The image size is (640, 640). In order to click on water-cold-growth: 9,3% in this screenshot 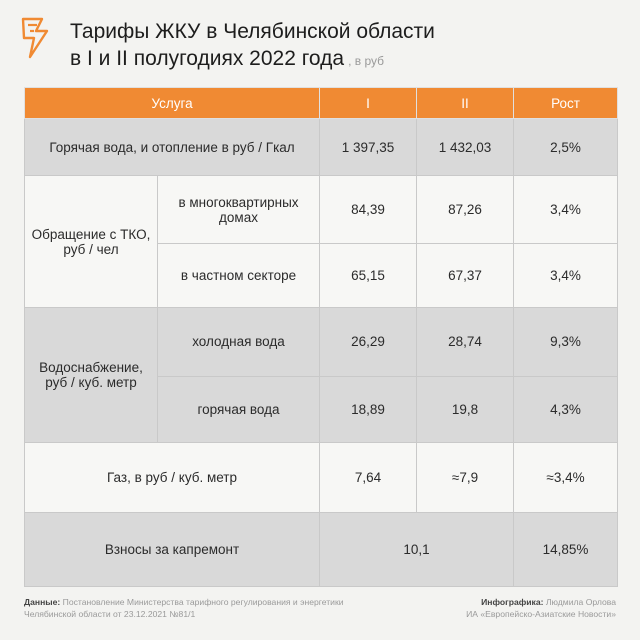, I will do `click(565, 341)`.